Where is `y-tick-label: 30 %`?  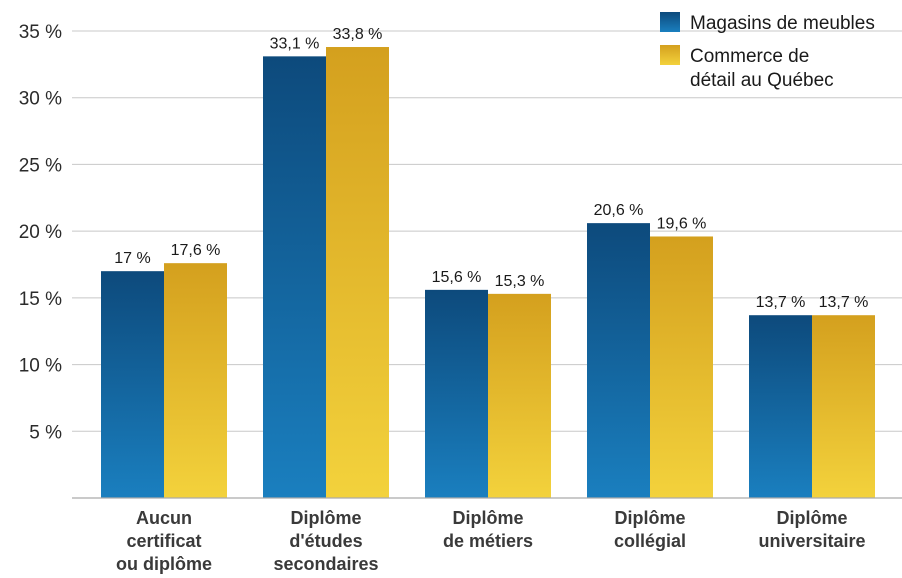
y-tick-label: 30 % is located at coordinates (40, 99).